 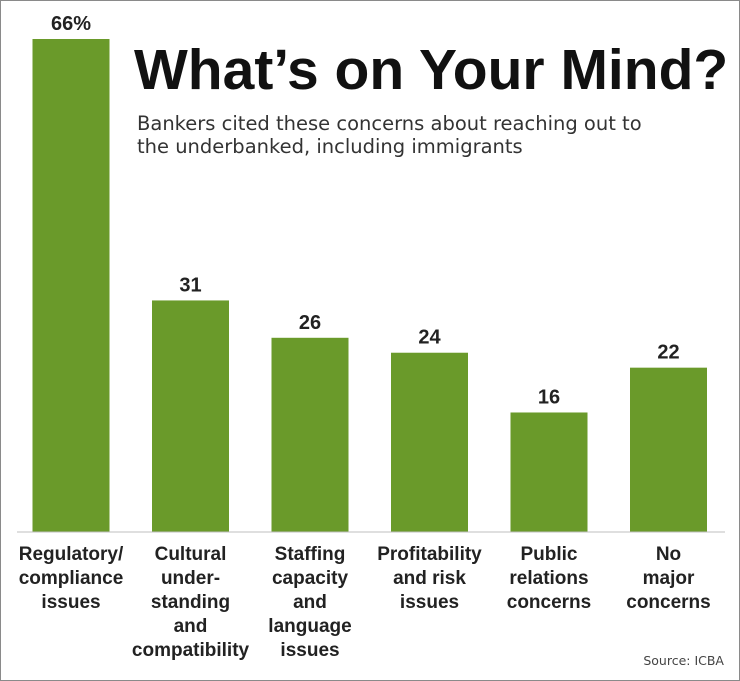 What do you see at coordinates (191, 650) in the screenshot?
I see `category-label-2-line-5: compatibility` at bounding box center [191, 650].